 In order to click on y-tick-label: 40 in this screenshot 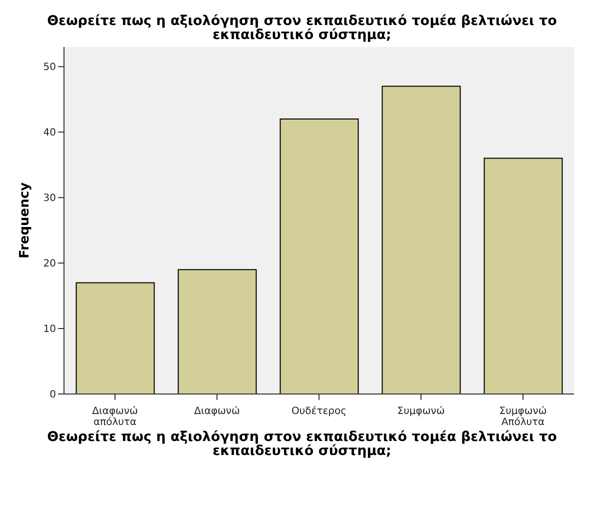, I will do `click(49, 133)`.